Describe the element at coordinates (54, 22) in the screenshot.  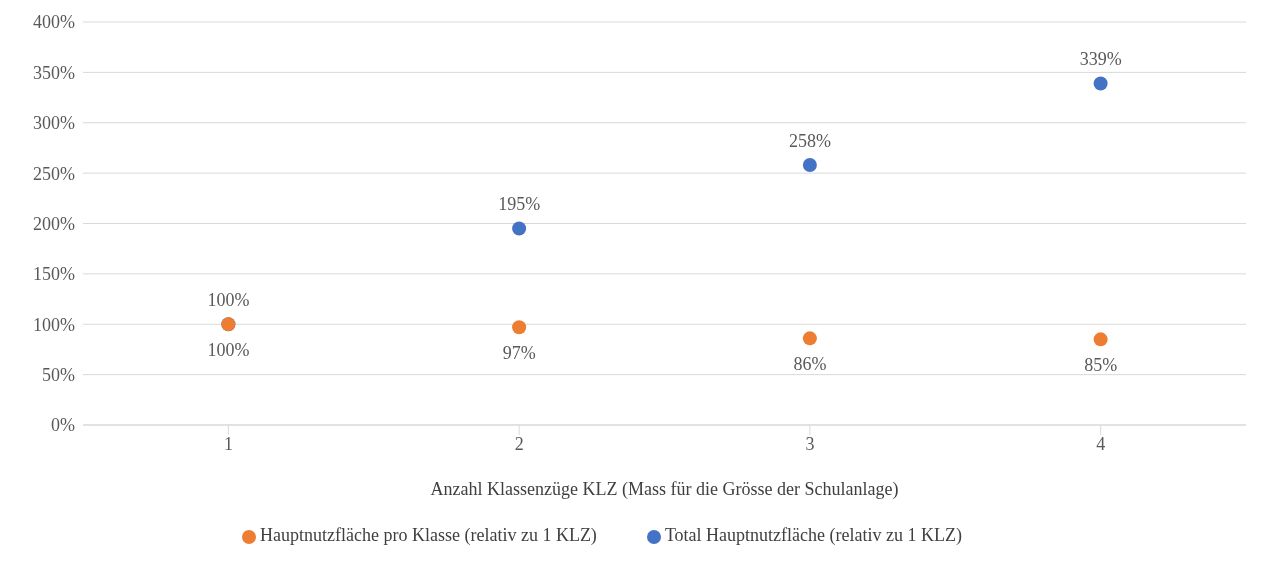
I see `y-tick-label: 400%` at that location.